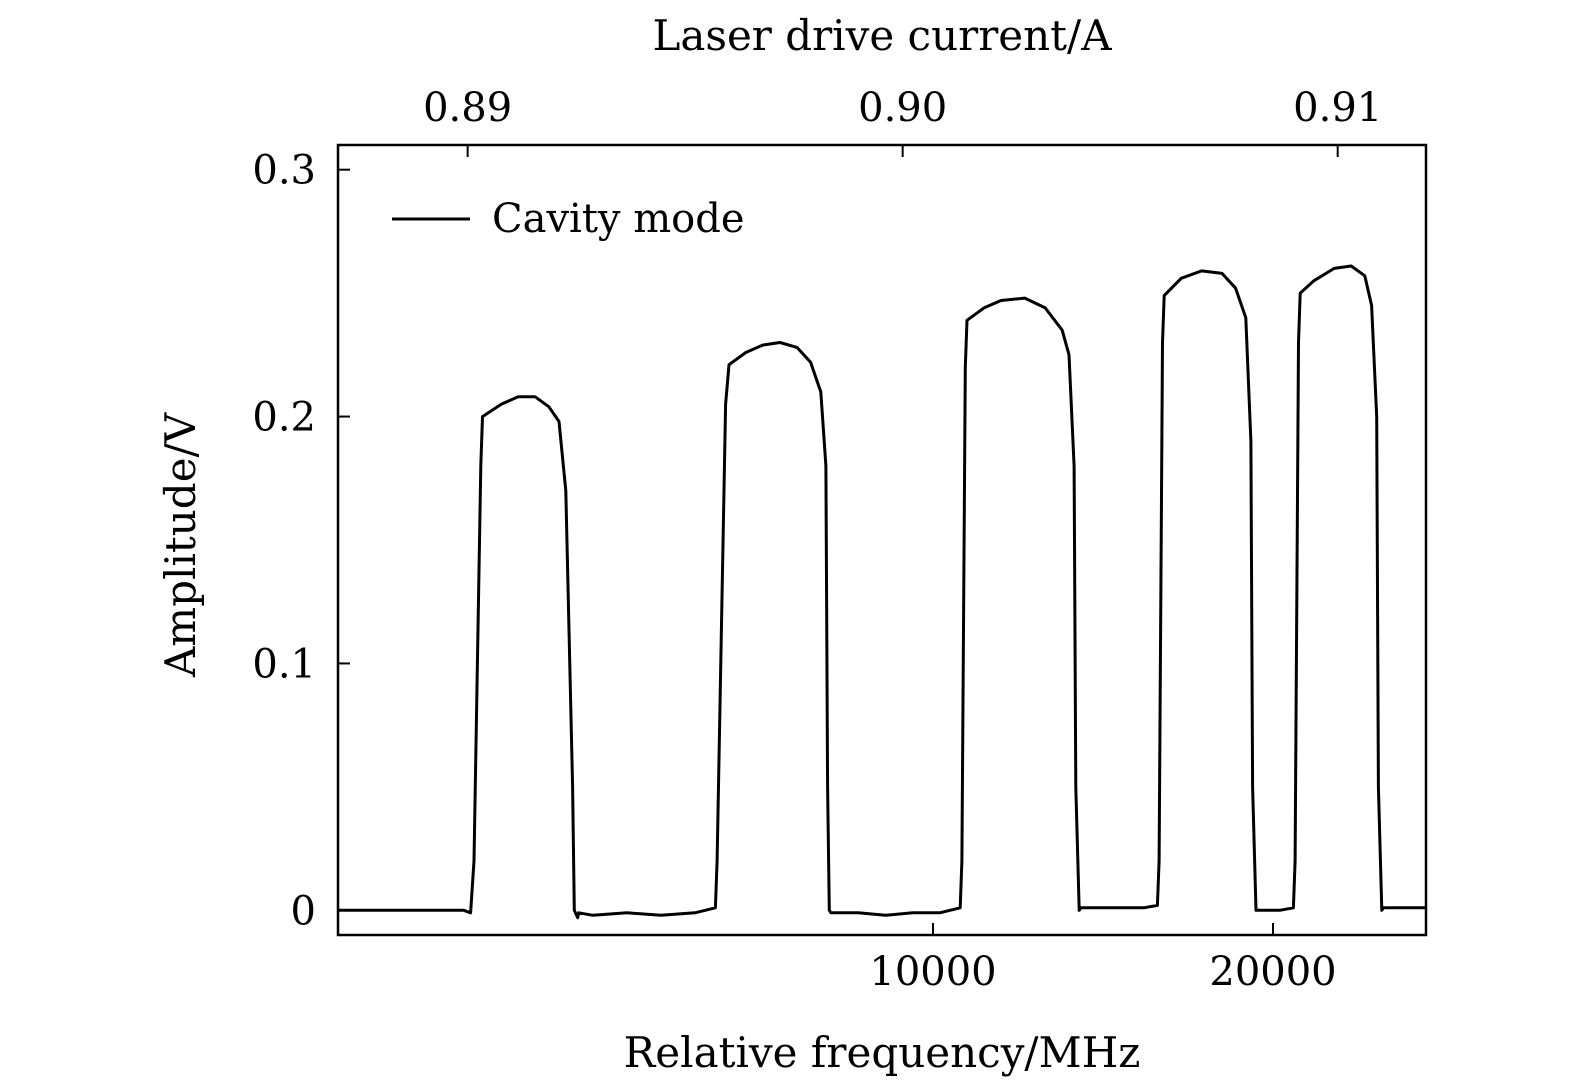 This screenshot has height=1083, width=1575. I want to click on top-tick-label: 0.91, so click(1337, 108).